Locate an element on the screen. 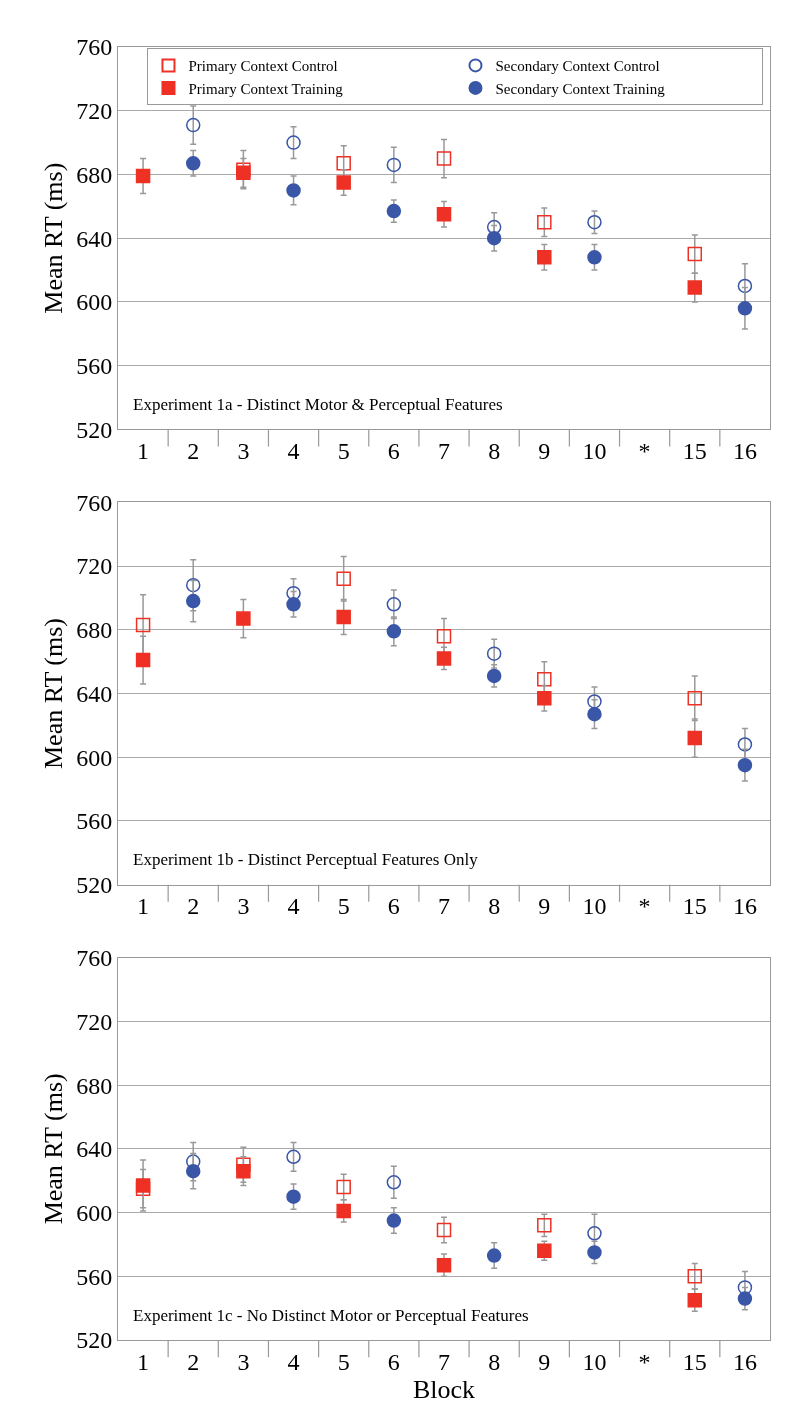  x-axis-title: Block is located at coordinates (444, 1389).